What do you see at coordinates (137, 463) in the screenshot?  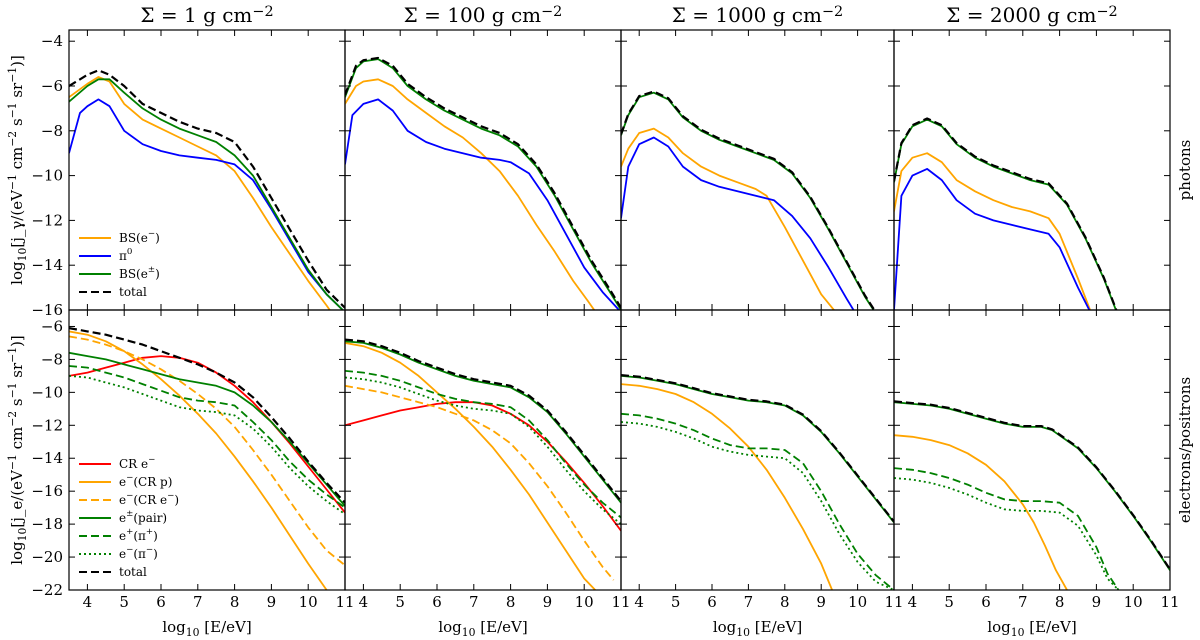 I see `legend-label: CR e−​` at bounding box center [137, 463].